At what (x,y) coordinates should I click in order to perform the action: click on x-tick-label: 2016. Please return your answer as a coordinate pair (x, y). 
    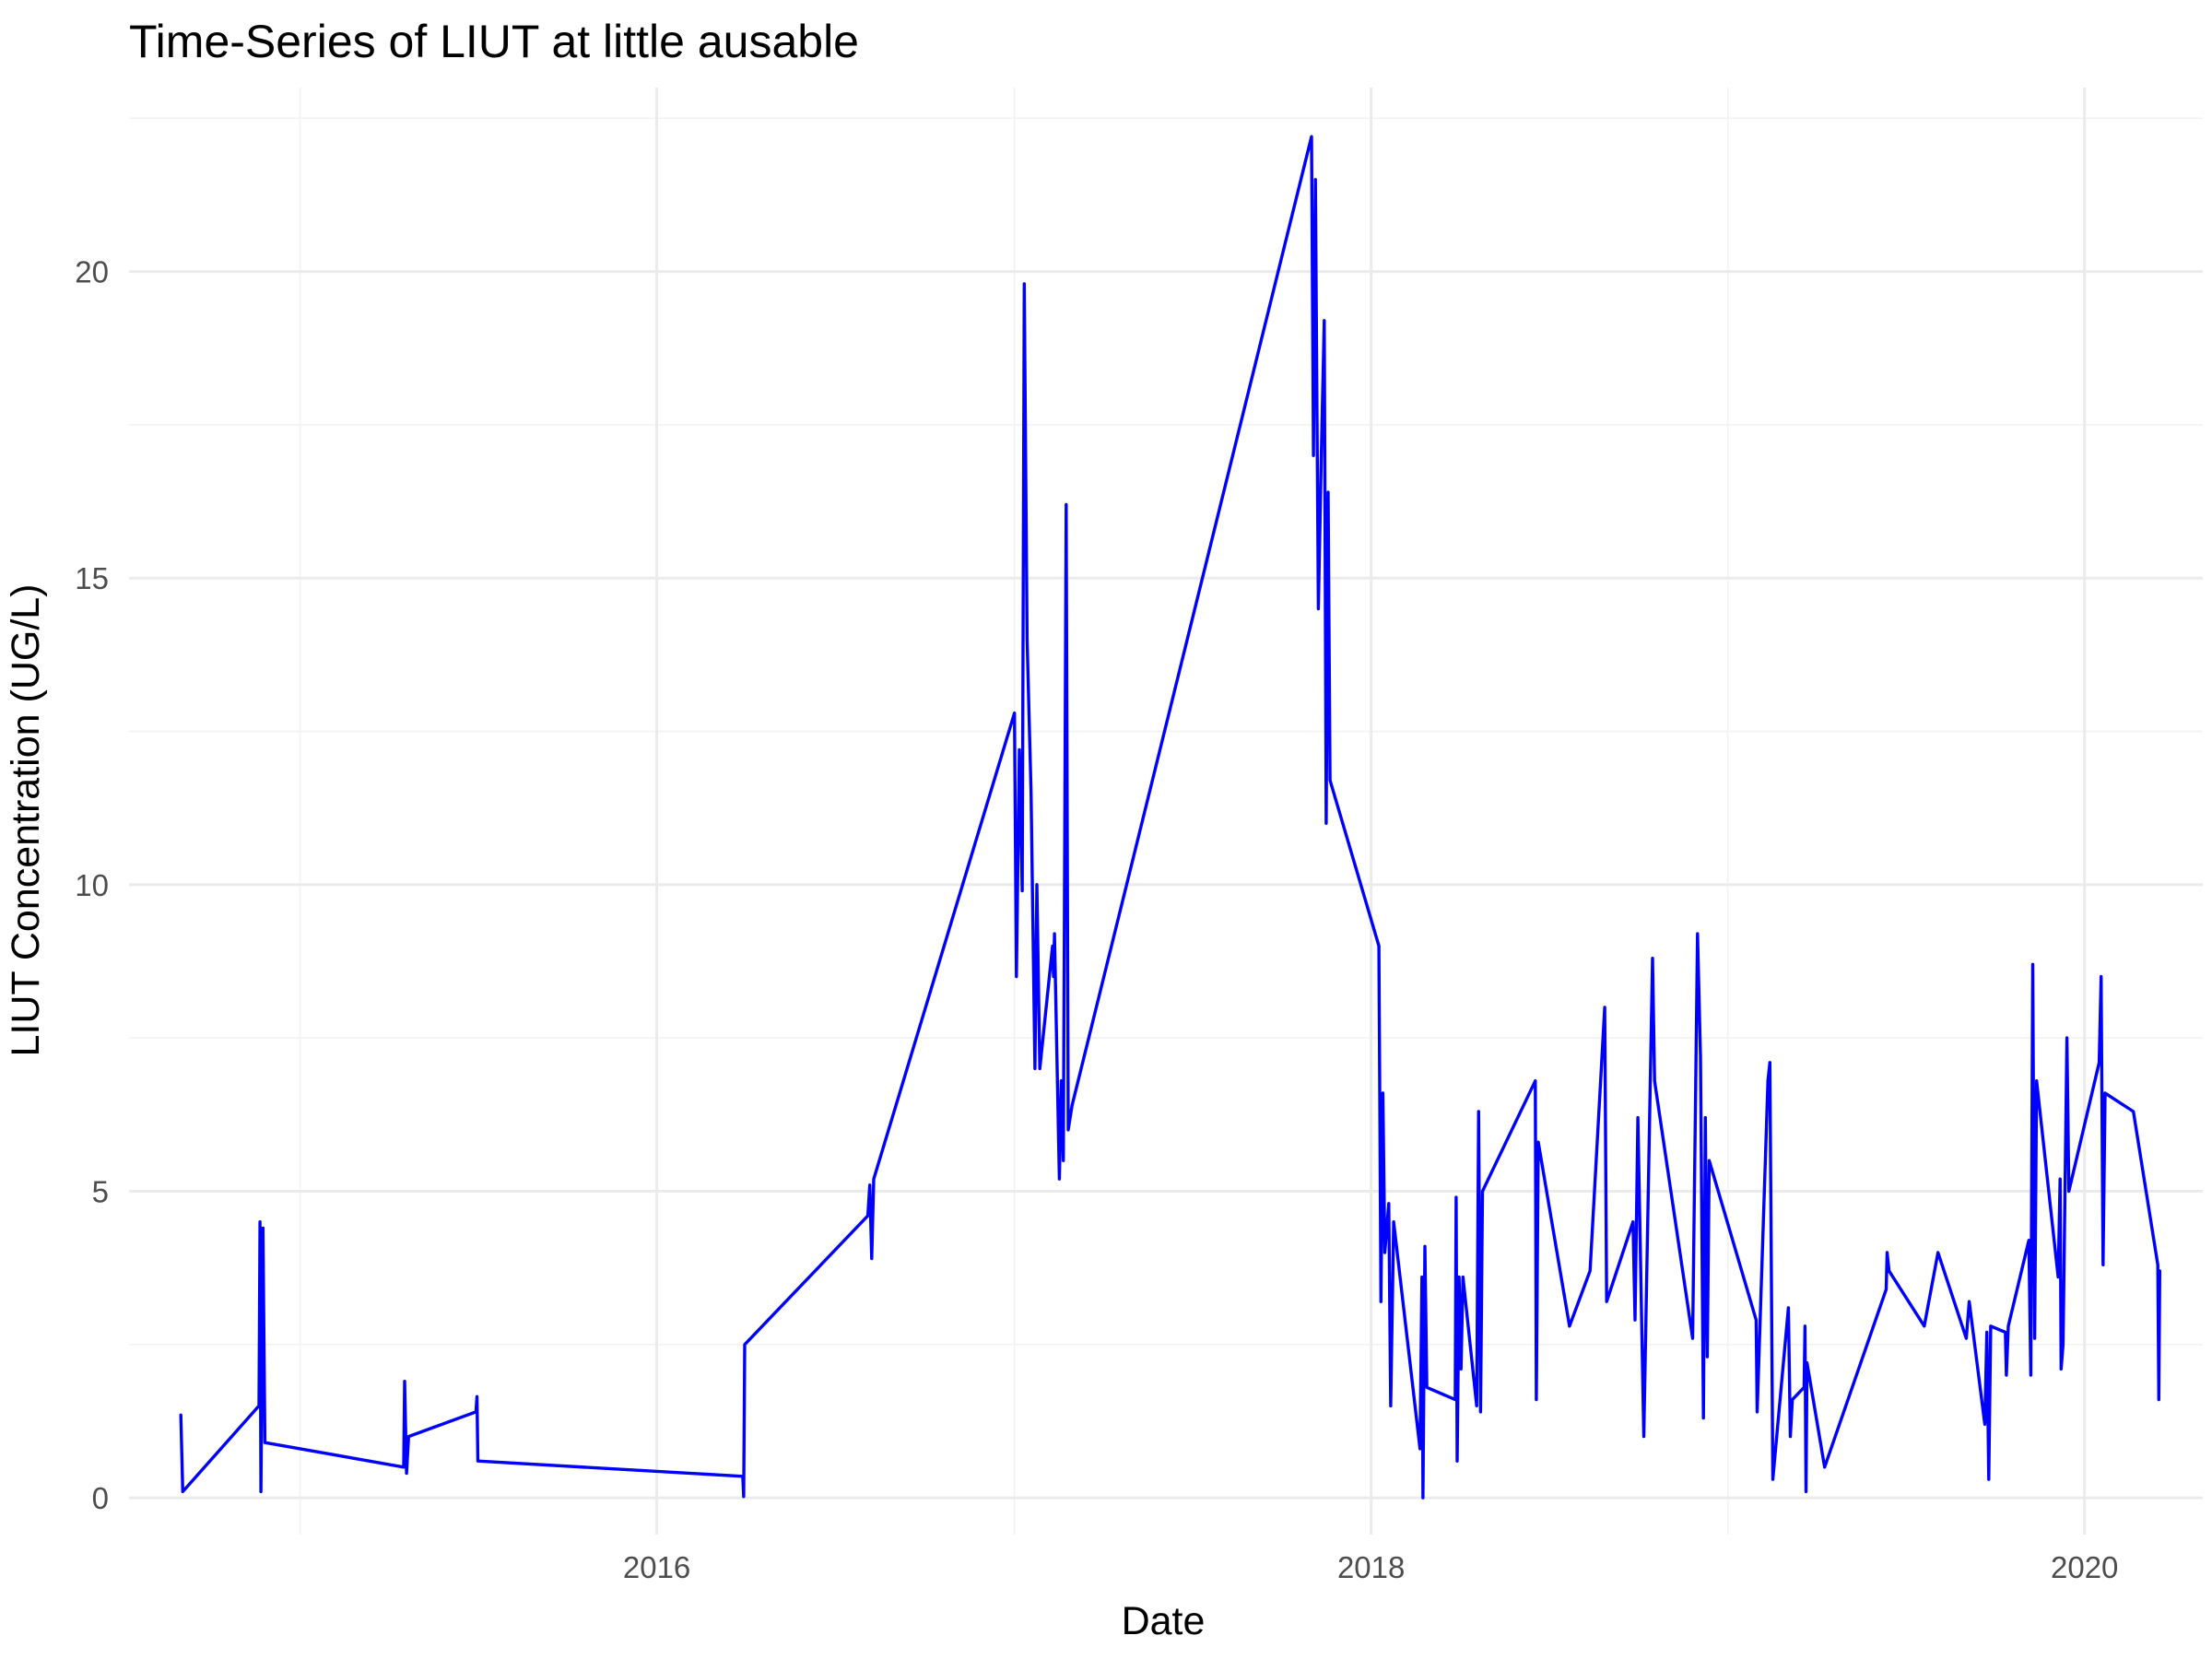
    Looking at the image, I should click on (656, 1567).